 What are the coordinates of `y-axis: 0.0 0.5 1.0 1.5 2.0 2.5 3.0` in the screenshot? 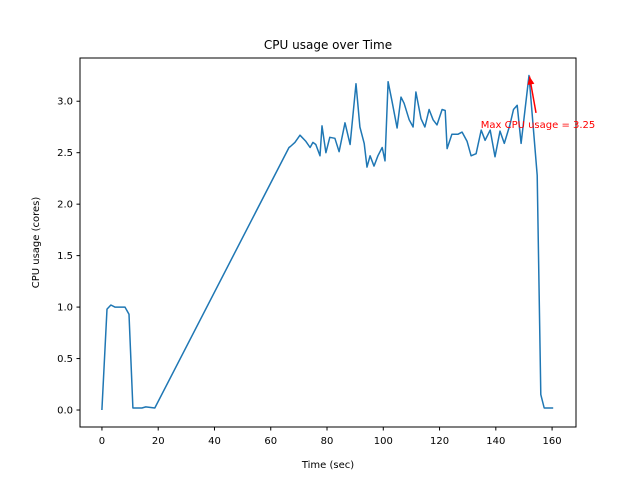 It's located at (68, 257).